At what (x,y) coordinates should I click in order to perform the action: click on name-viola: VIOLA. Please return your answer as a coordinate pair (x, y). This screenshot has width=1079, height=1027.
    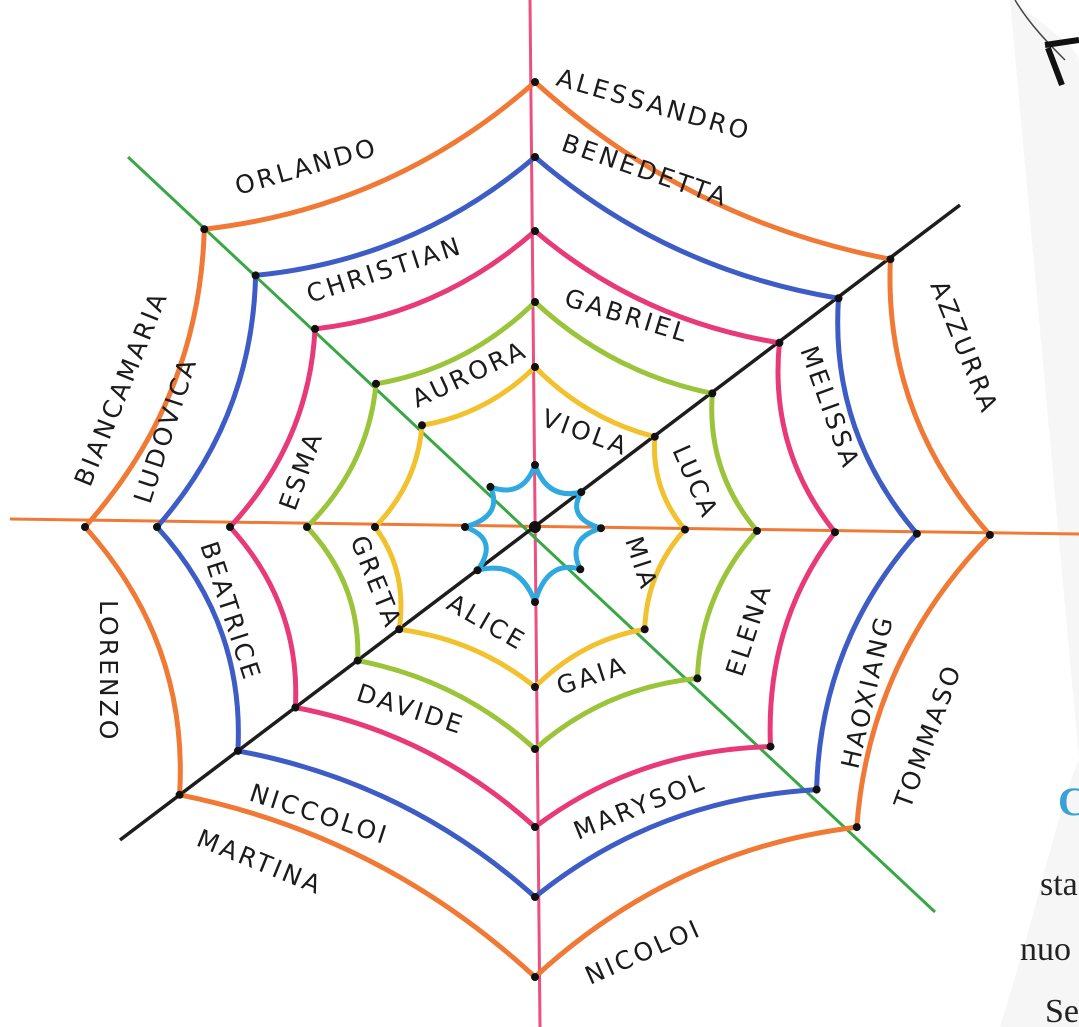
    Looking at the image, I should click on (585, 432).